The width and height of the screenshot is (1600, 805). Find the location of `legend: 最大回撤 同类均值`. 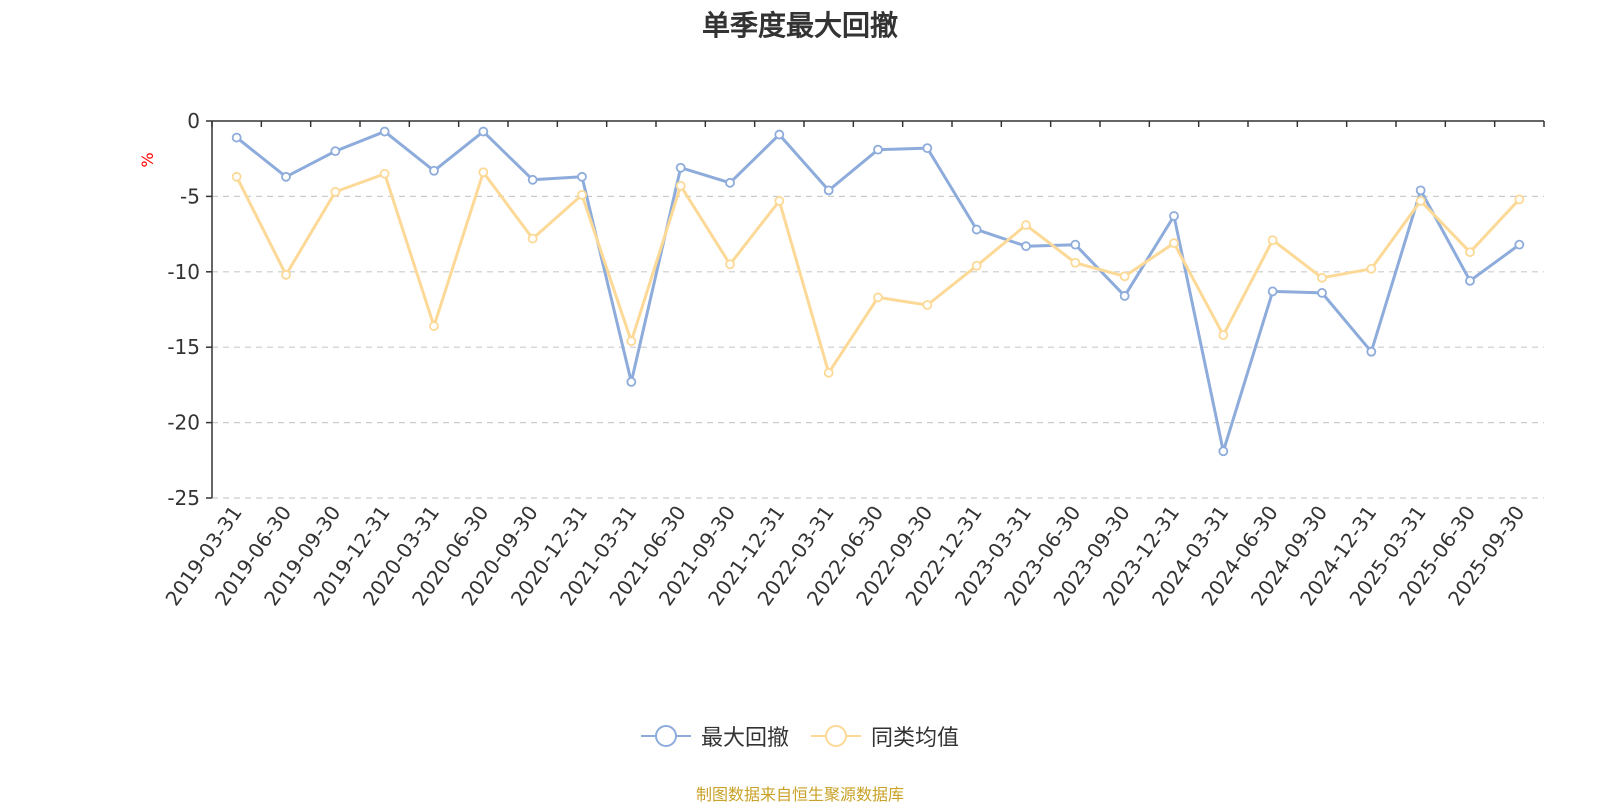

legend: 最大回撤 同类均值 is located at coordinates (800, 736).